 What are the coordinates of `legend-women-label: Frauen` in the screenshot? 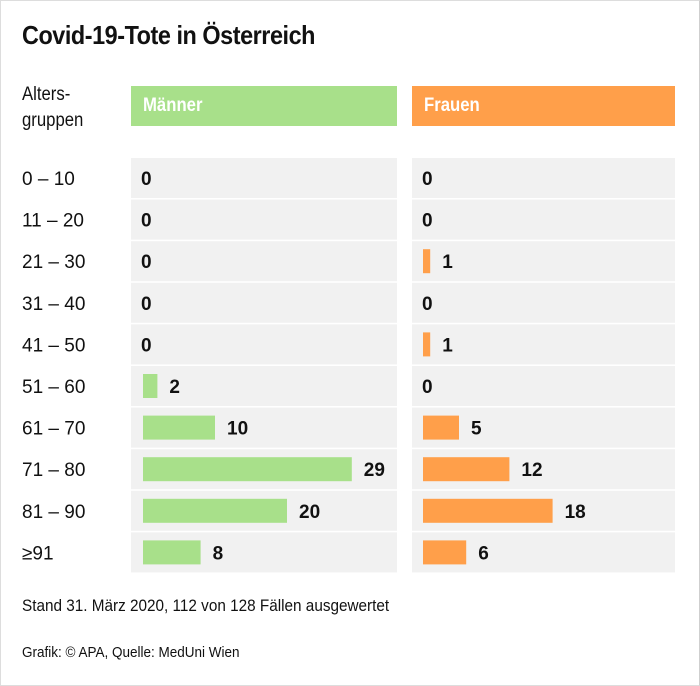 It's located at (452, 105).